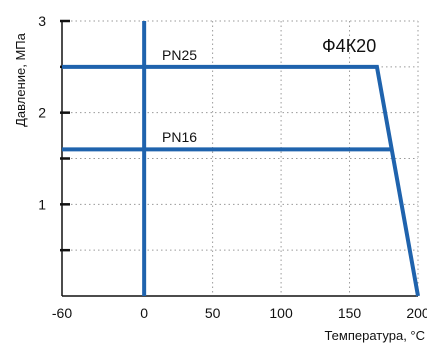 The width and height of the screenshot is (427, 343). Describe the element at coordinates (349, 46) in the screenshot. I see `chart-title: Ф4К20` at that location.